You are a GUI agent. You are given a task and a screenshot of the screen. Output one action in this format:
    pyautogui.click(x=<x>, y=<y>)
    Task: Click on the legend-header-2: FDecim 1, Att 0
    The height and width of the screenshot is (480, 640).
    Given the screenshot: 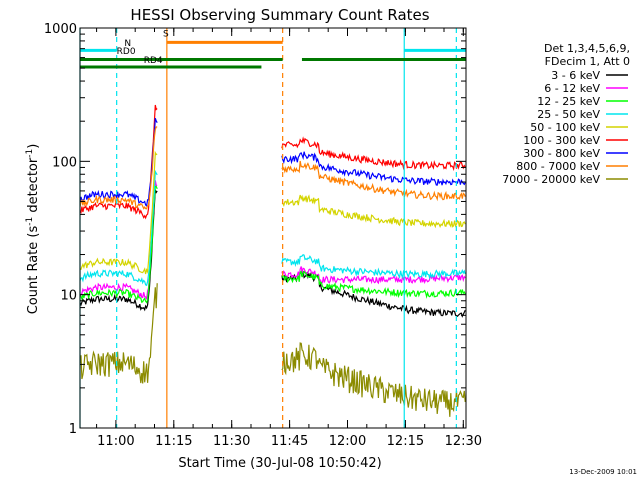 What is the action you would take?
    pyautogui.click(x=587, y=61)
    